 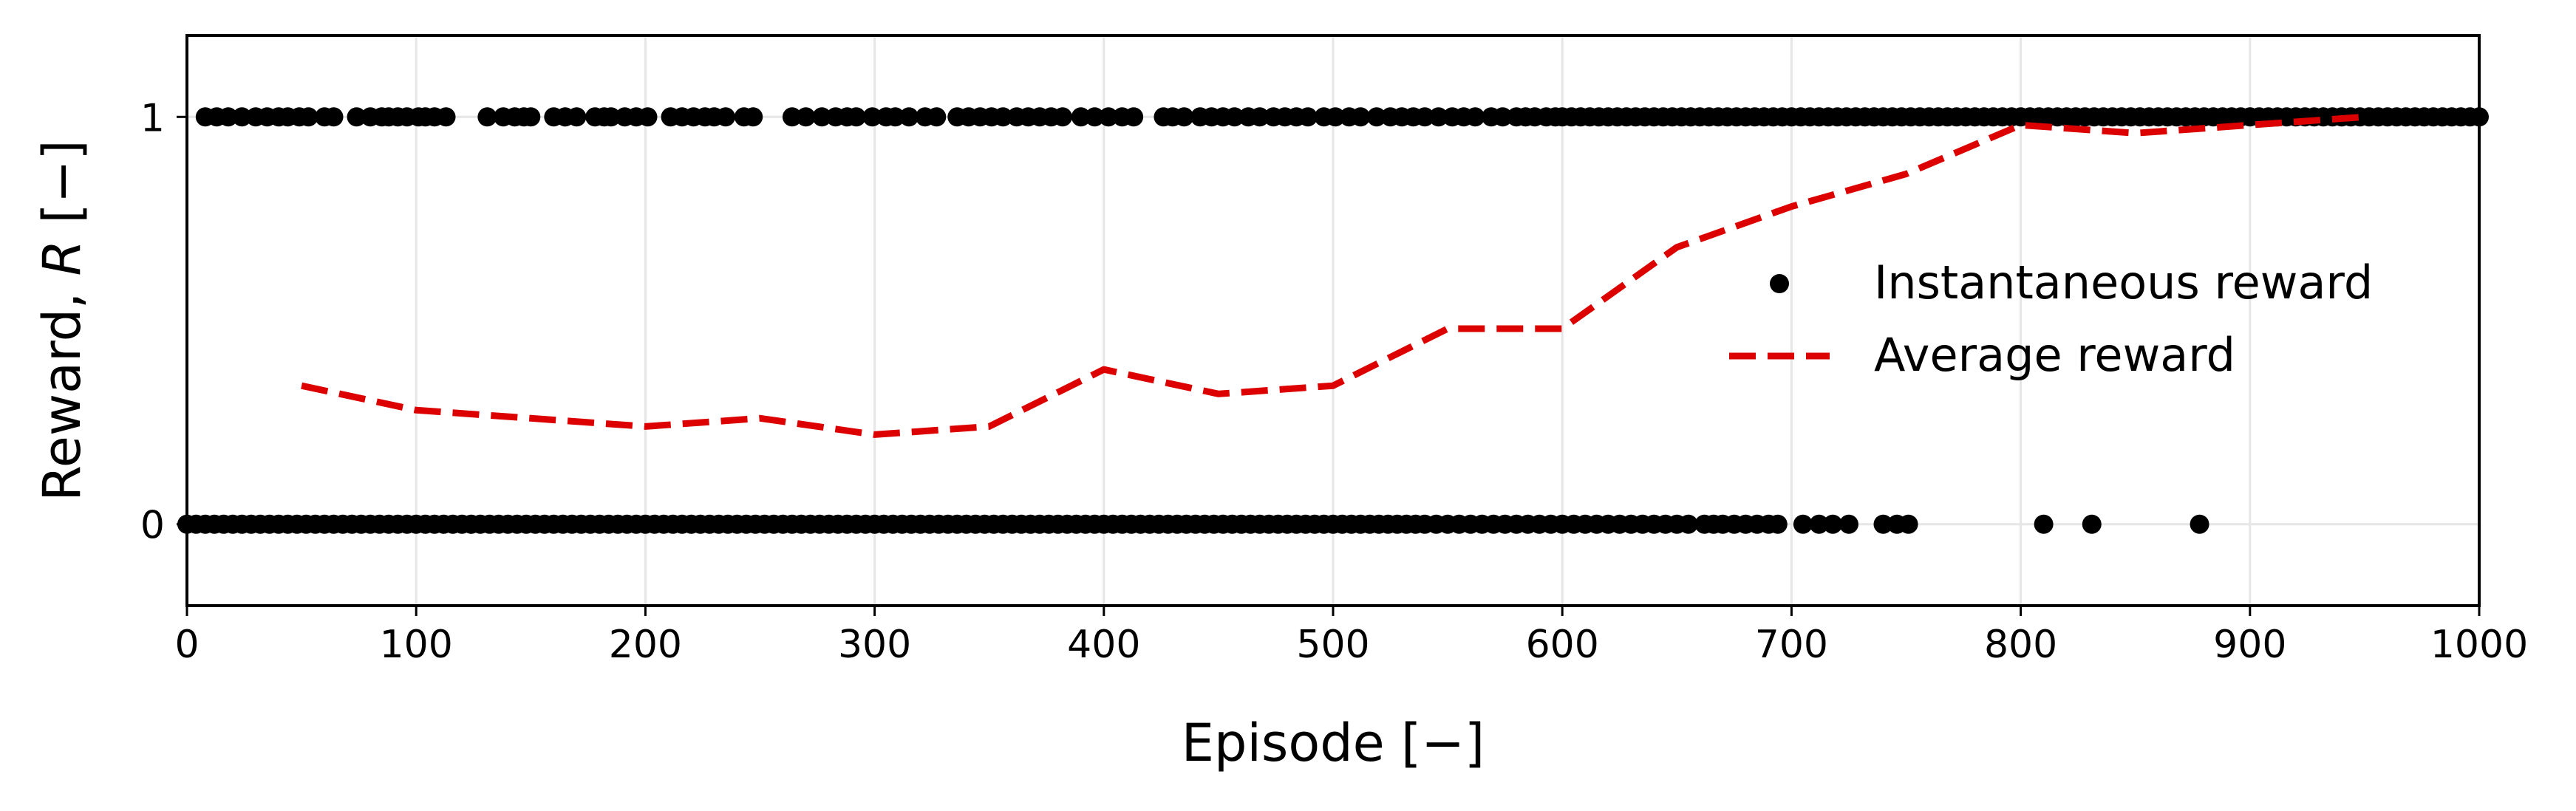 What do you see at coordinates (1333, 743) in the screenshot?
I see `x-axis-label: Episode [−]` at bounding box center [1333, 743].